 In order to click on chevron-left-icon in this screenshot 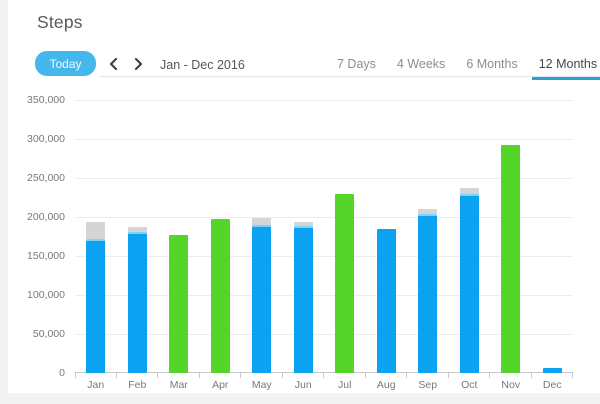, I will do `click(113, 64)`.